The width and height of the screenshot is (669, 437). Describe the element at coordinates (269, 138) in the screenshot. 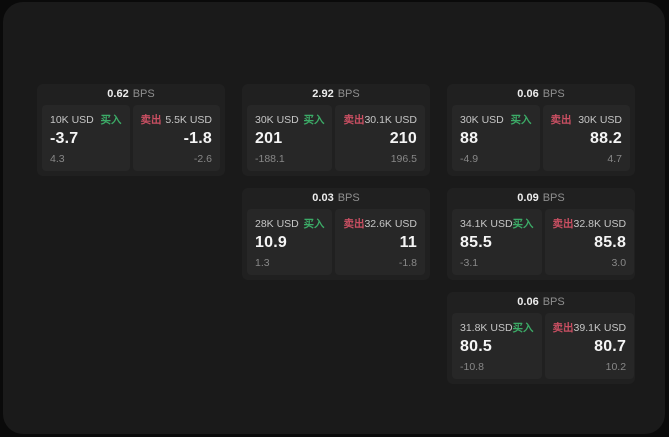

I see `buy-price: 201` at that location.